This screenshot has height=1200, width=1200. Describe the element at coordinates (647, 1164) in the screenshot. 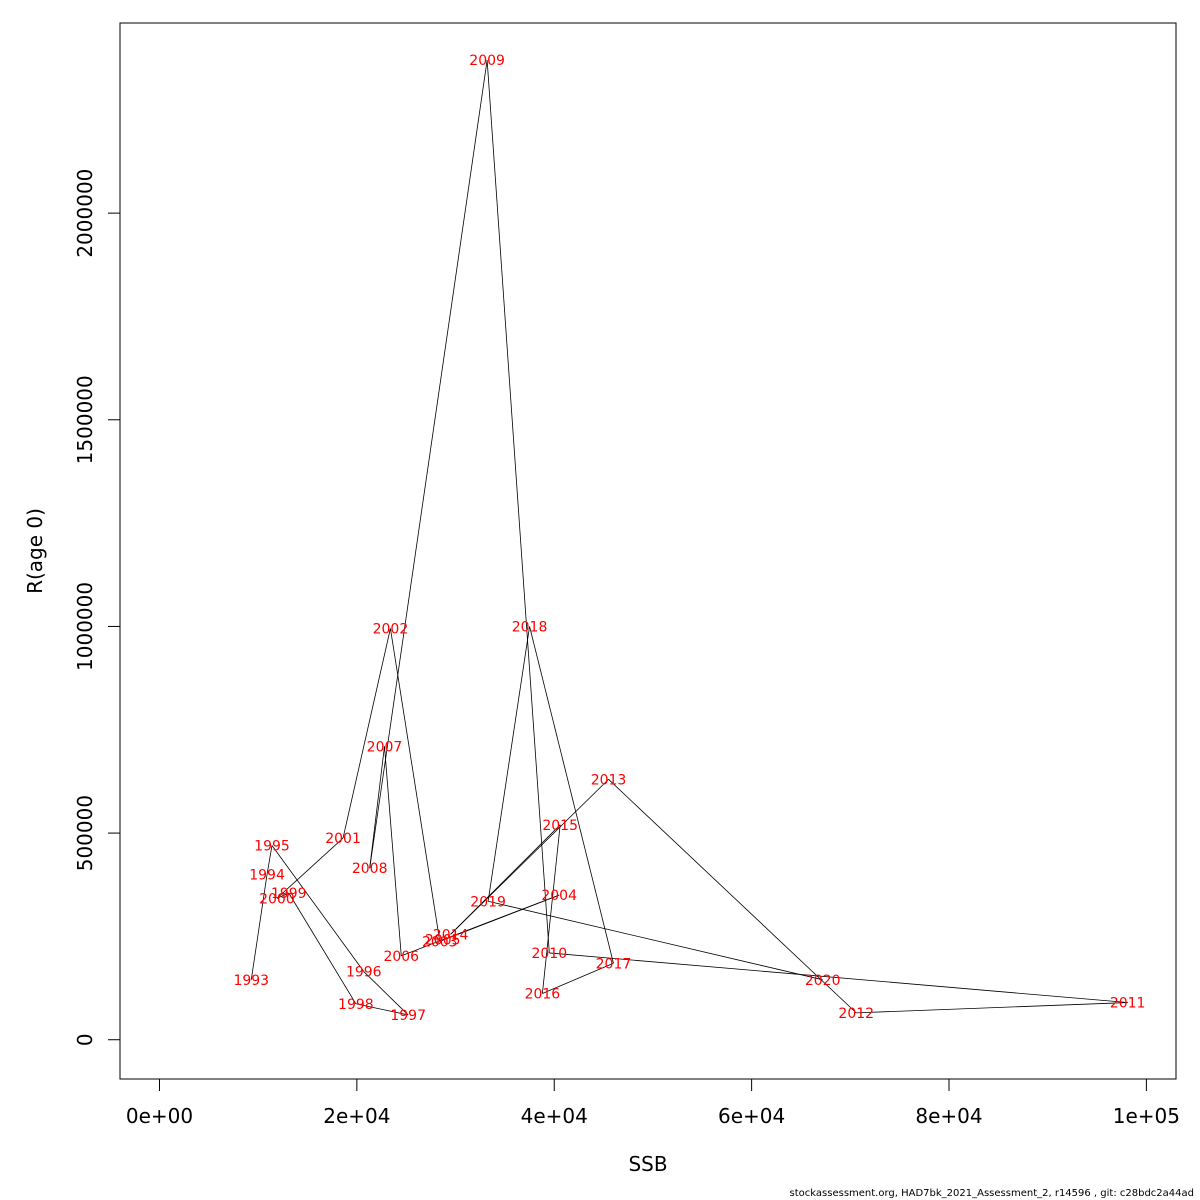

I see `x-axis-title: SSB` at that location.